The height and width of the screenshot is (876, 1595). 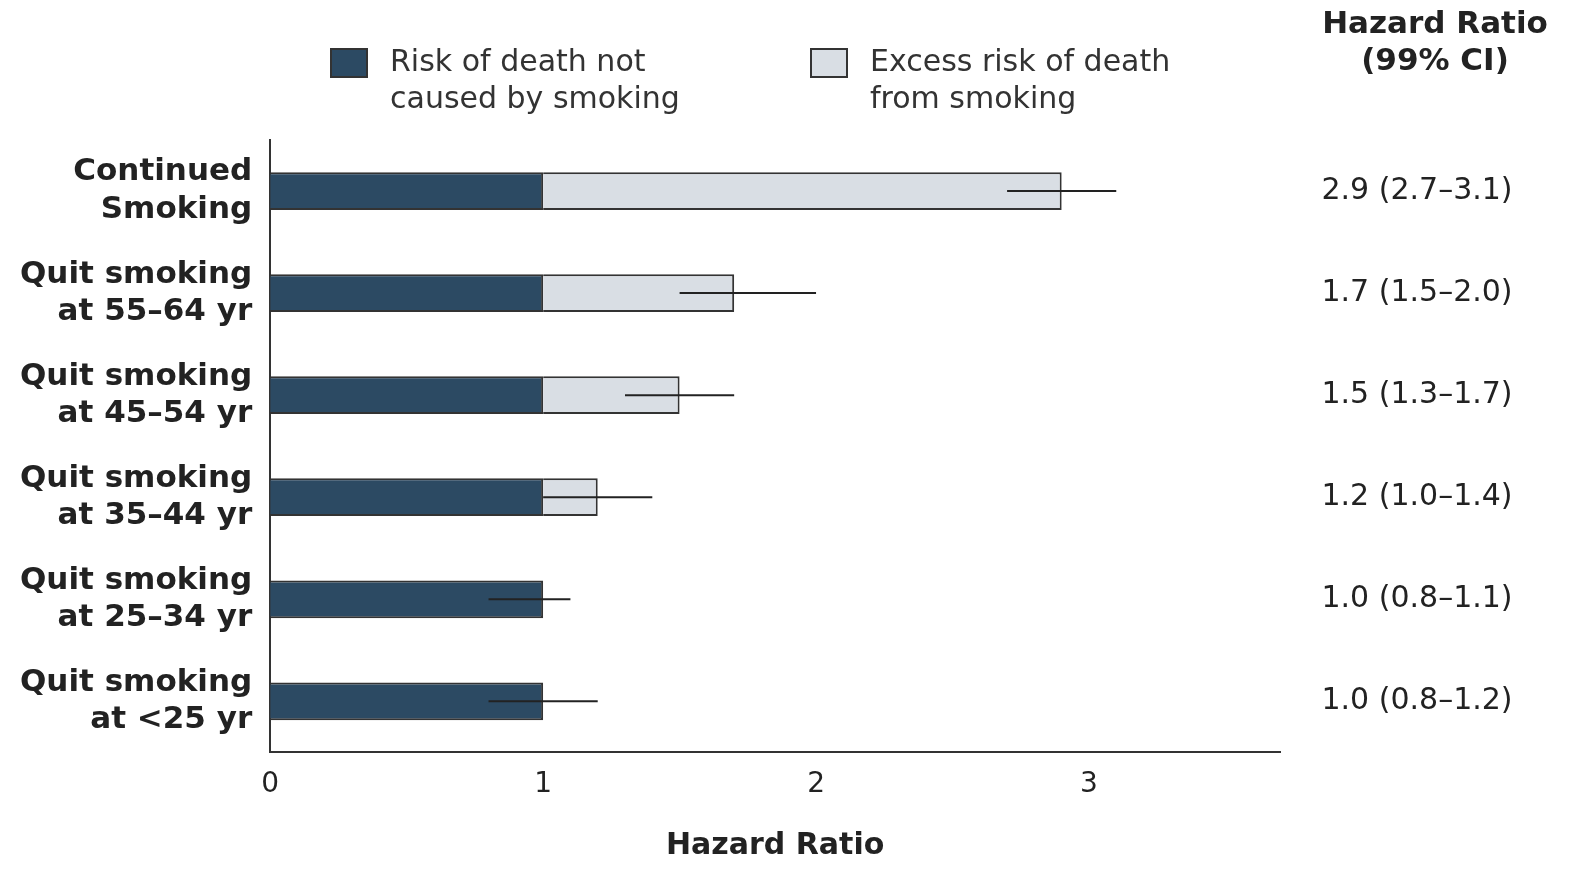 What do you see at coordinates (775, 843) in the screenshot?
I see `x-axis-title: Hazard Ratio` at bounding box center [775, 843].